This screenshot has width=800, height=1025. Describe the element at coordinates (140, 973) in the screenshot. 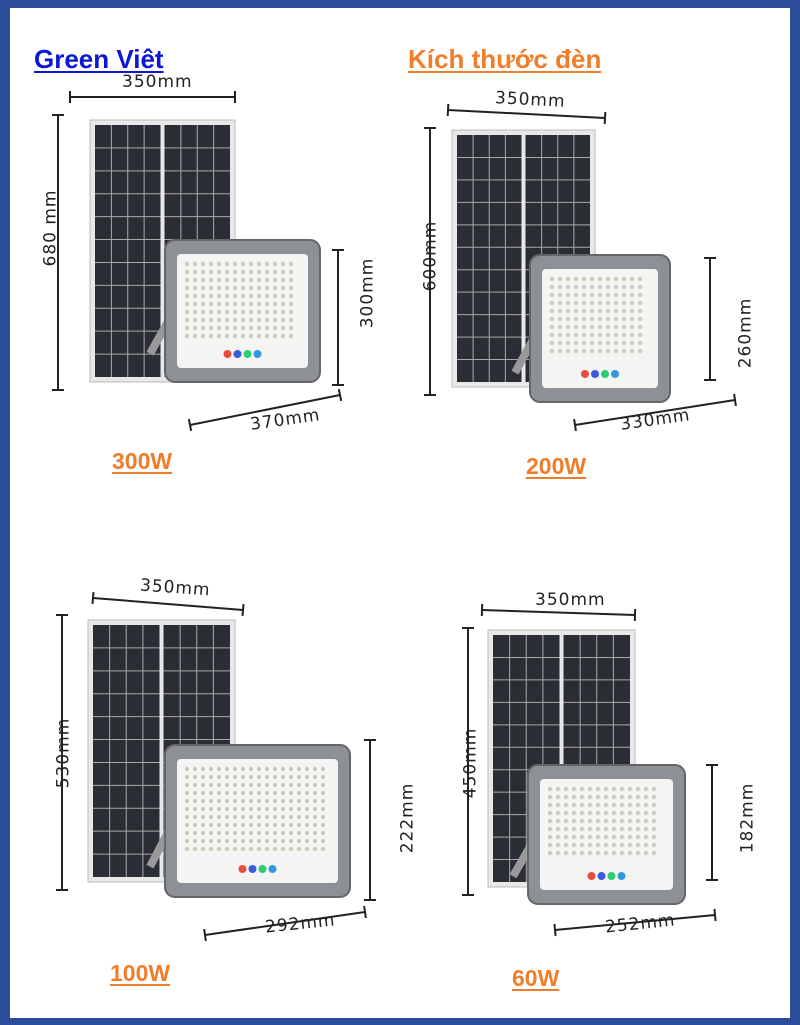

I see `wattage-label: 100W` at that location.